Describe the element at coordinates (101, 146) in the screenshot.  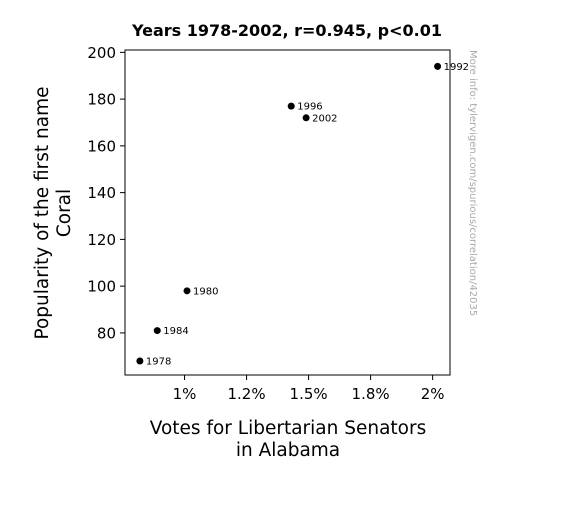
I see `y-tick-label: 160` at that location.